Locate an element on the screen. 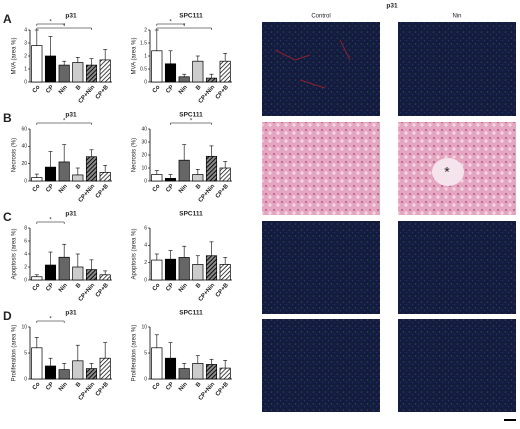  y-tick-label: 60 is located at coordinates (24, 129).